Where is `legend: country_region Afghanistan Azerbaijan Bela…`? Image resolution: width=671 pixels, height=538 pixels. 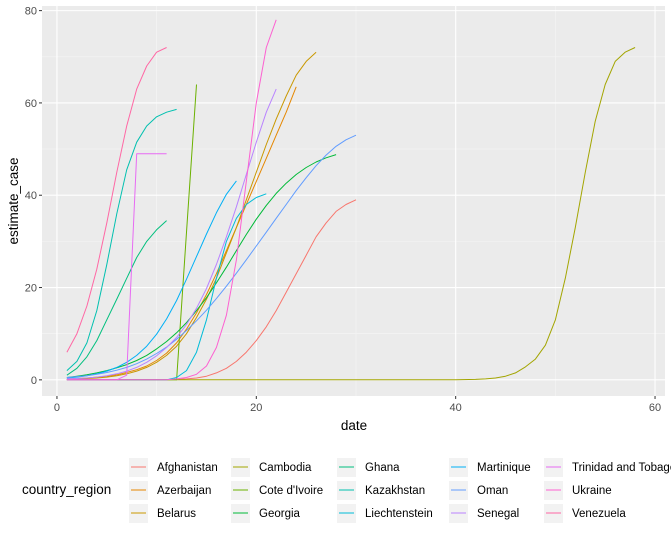
legend: country_region Afghanistan Azerbaijan Bela… is located at coordinates (346, 490).